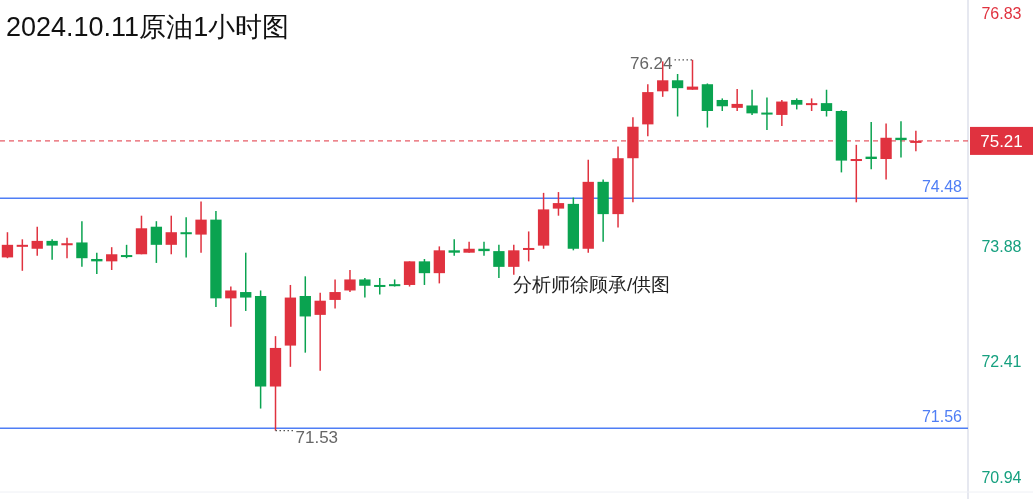  I want to click on annotation: 71.53, so click(317, 437).